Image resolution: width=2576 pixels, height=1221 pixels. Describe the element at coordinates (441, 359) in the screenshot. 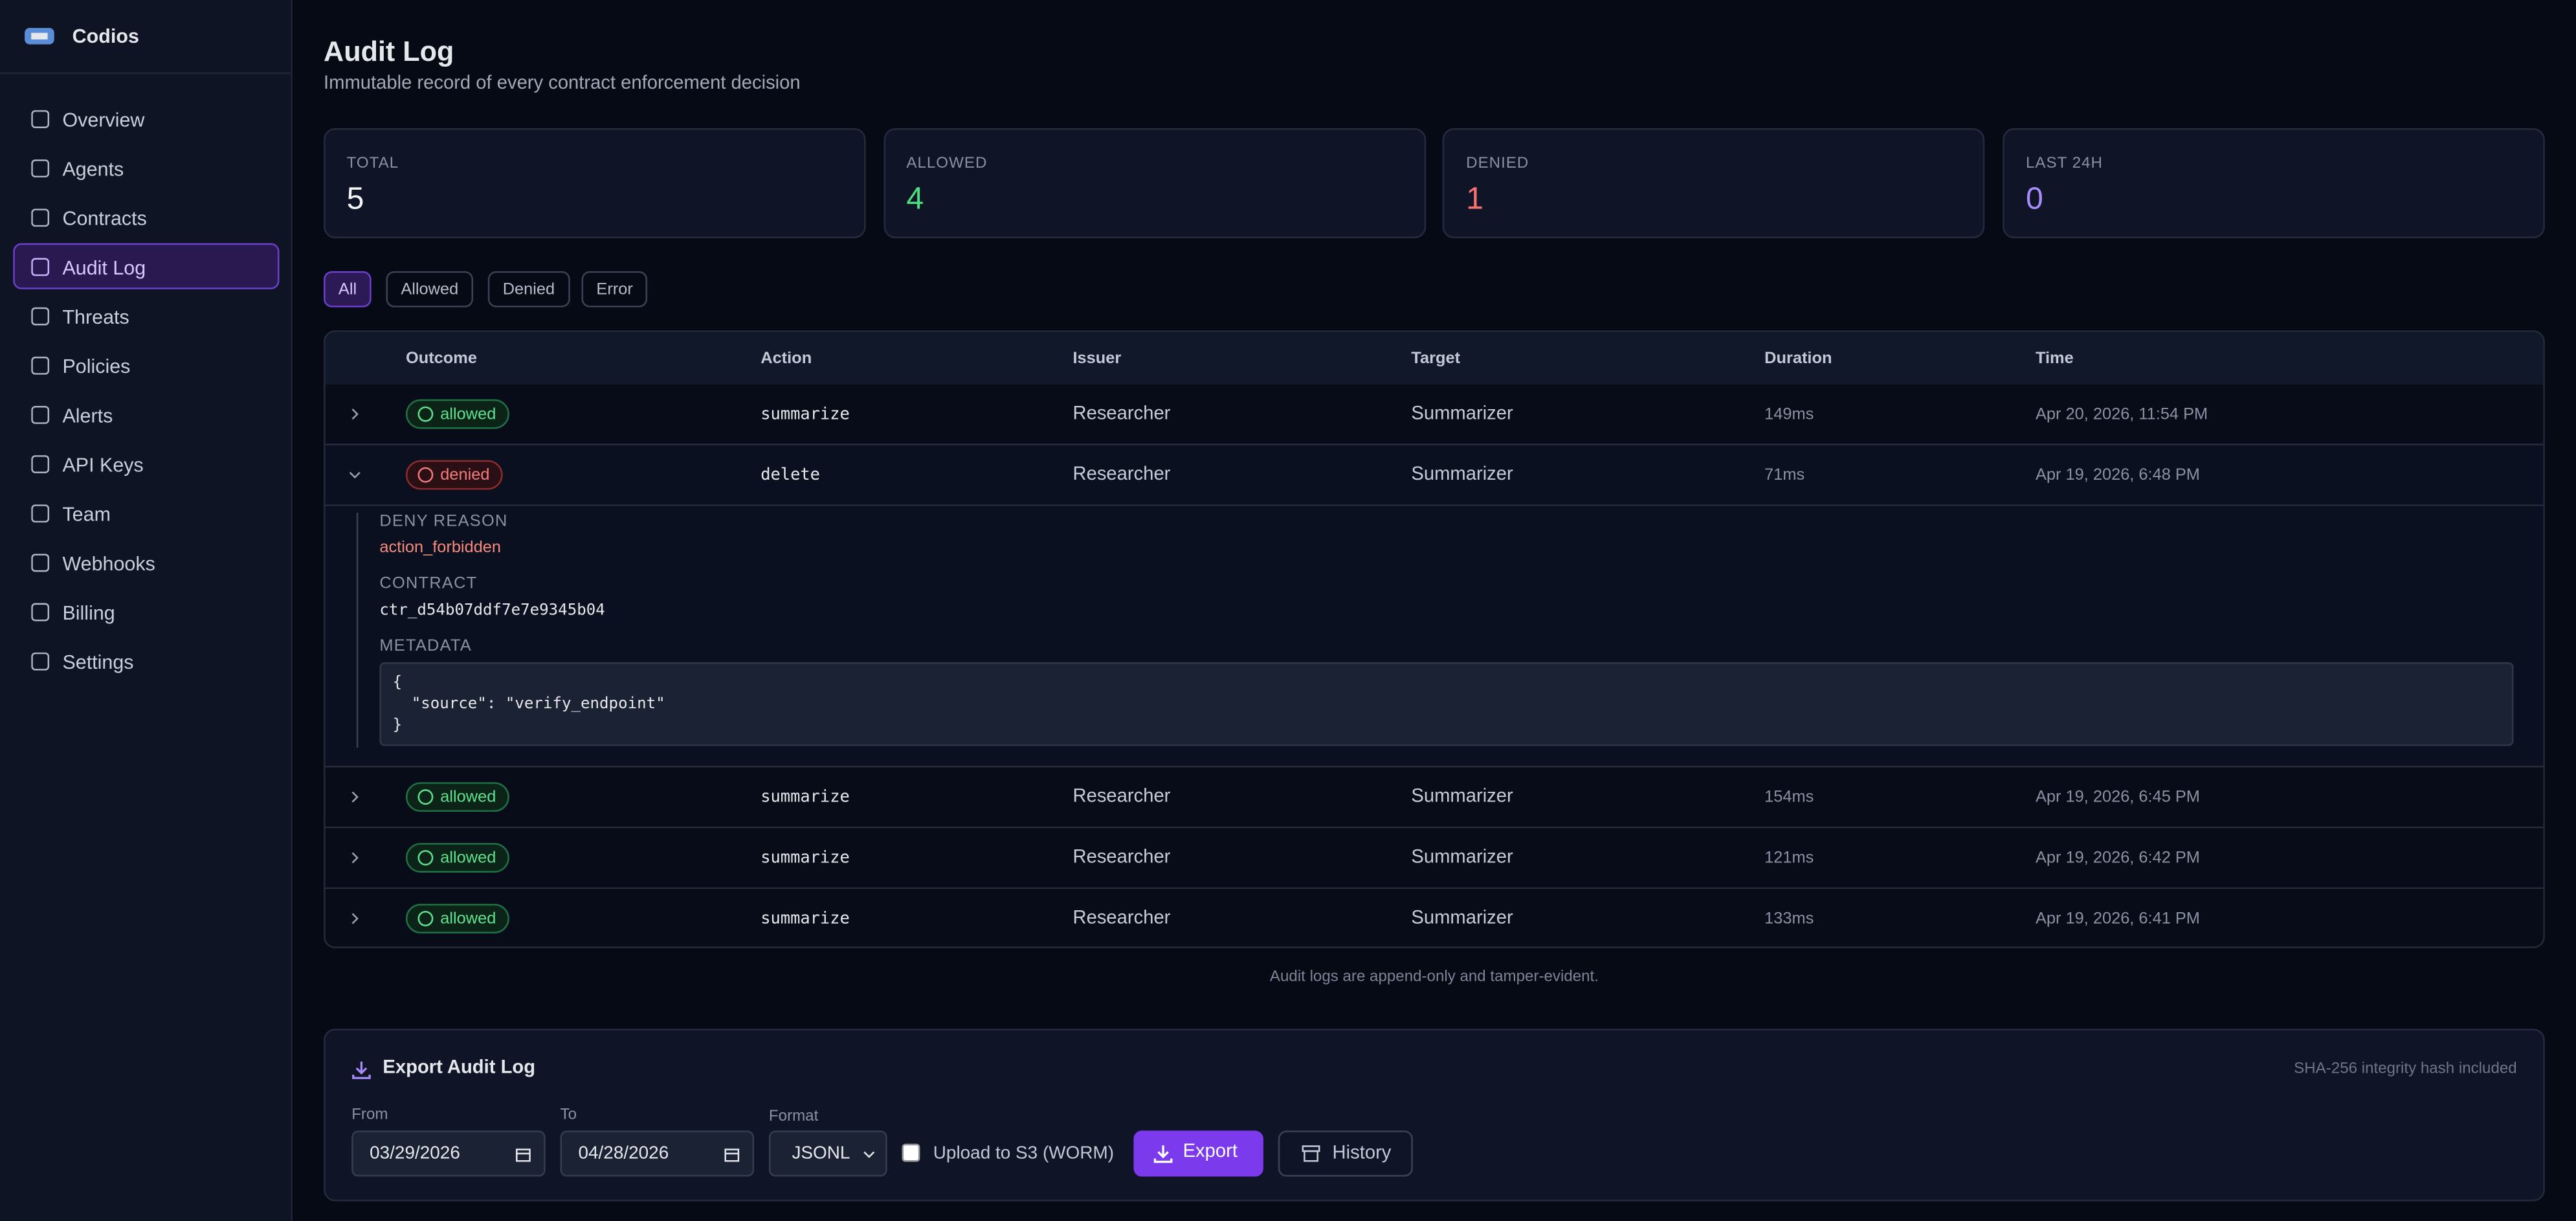

I see `column-header: Outcome` at that location.